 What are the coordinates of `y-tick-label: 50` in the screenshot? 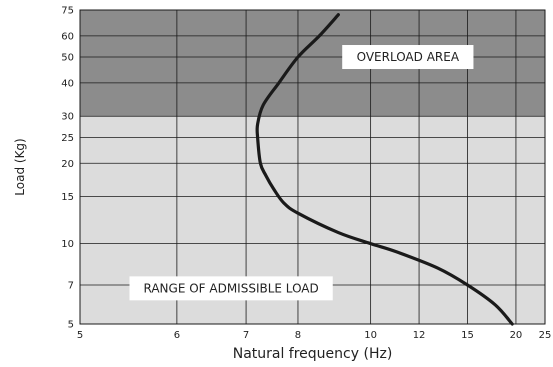 It's located at (67, 58).